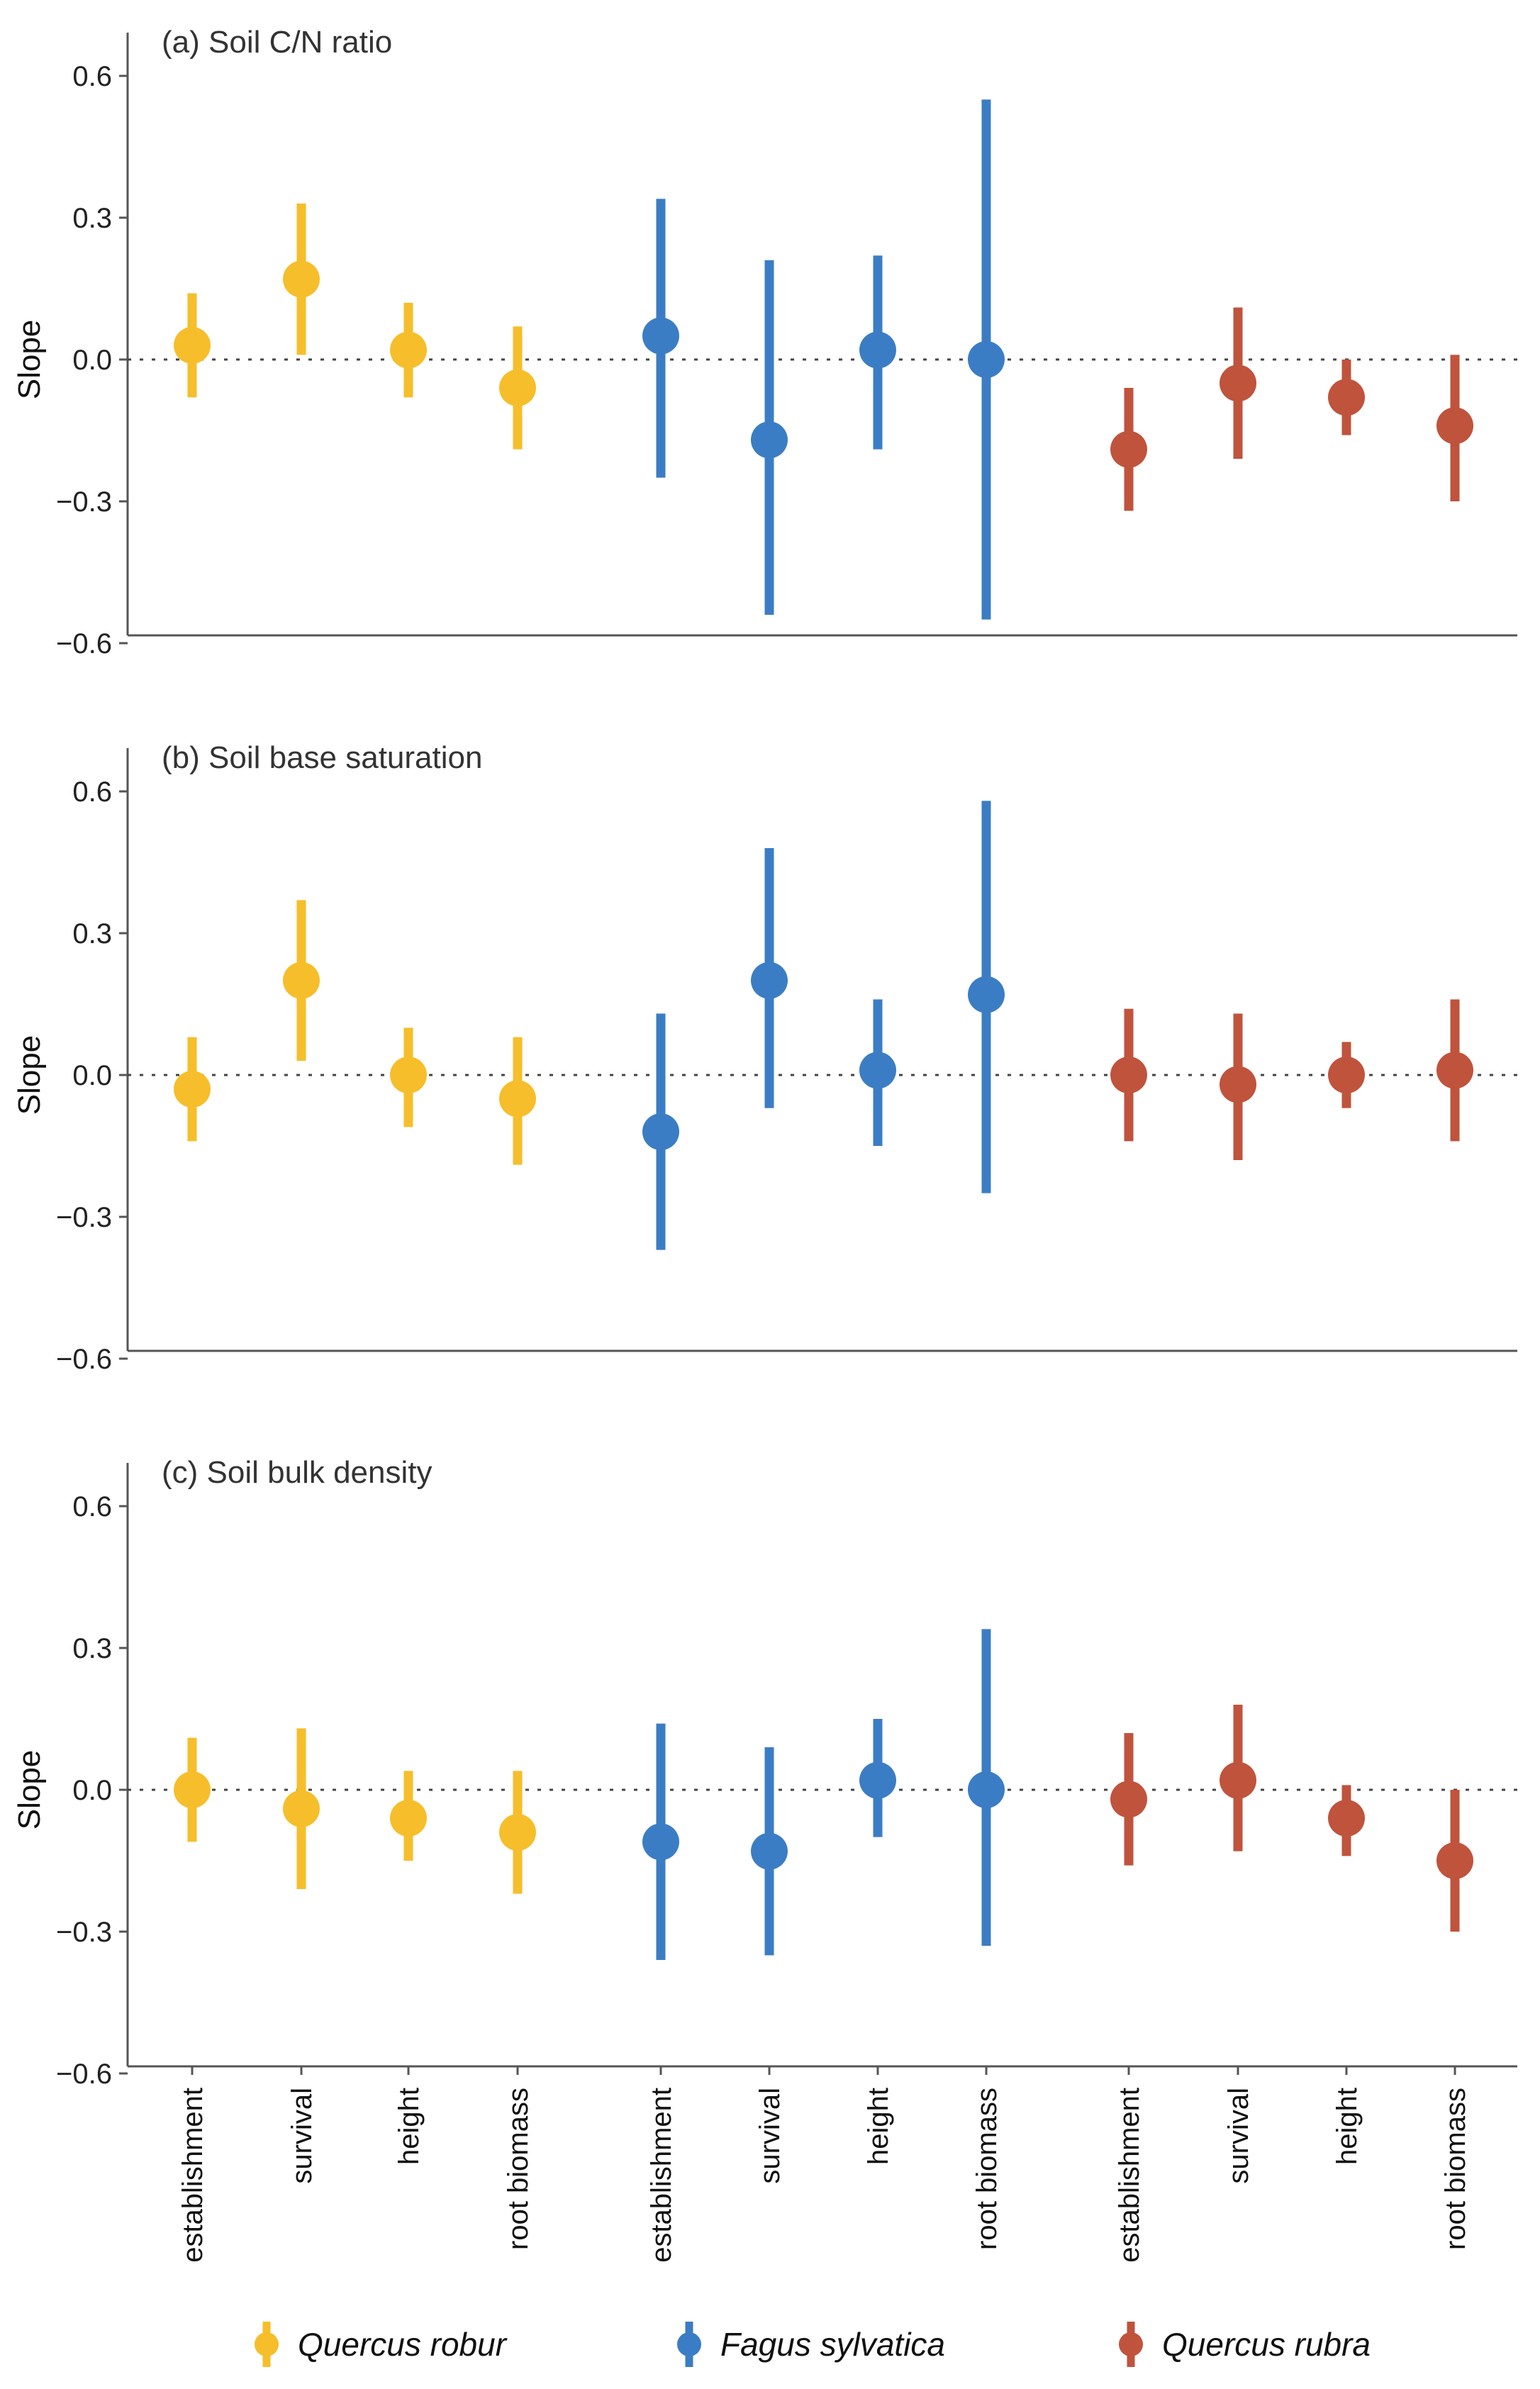 This screenshot has height=2389, width=1540. Describe the element at coordinates (403, 2344) in the screenshot. I see `legend-label: Quercus robur` at that location.